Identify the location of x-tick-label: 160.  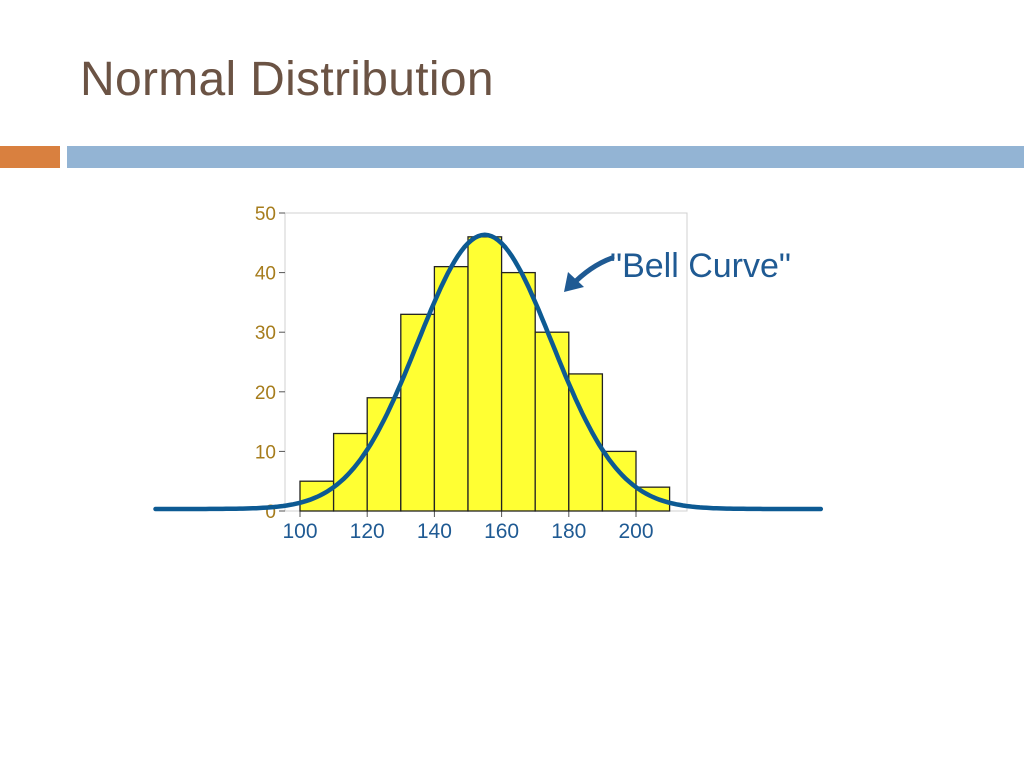
(501, 531).